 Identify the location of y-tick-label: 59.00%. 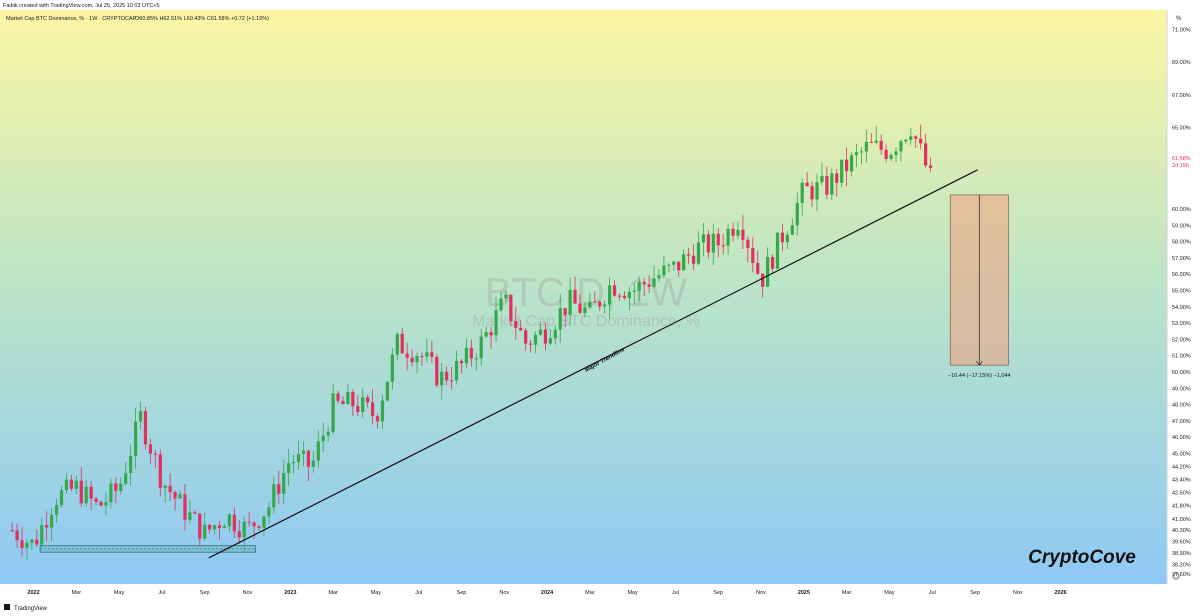
(1181, 226).